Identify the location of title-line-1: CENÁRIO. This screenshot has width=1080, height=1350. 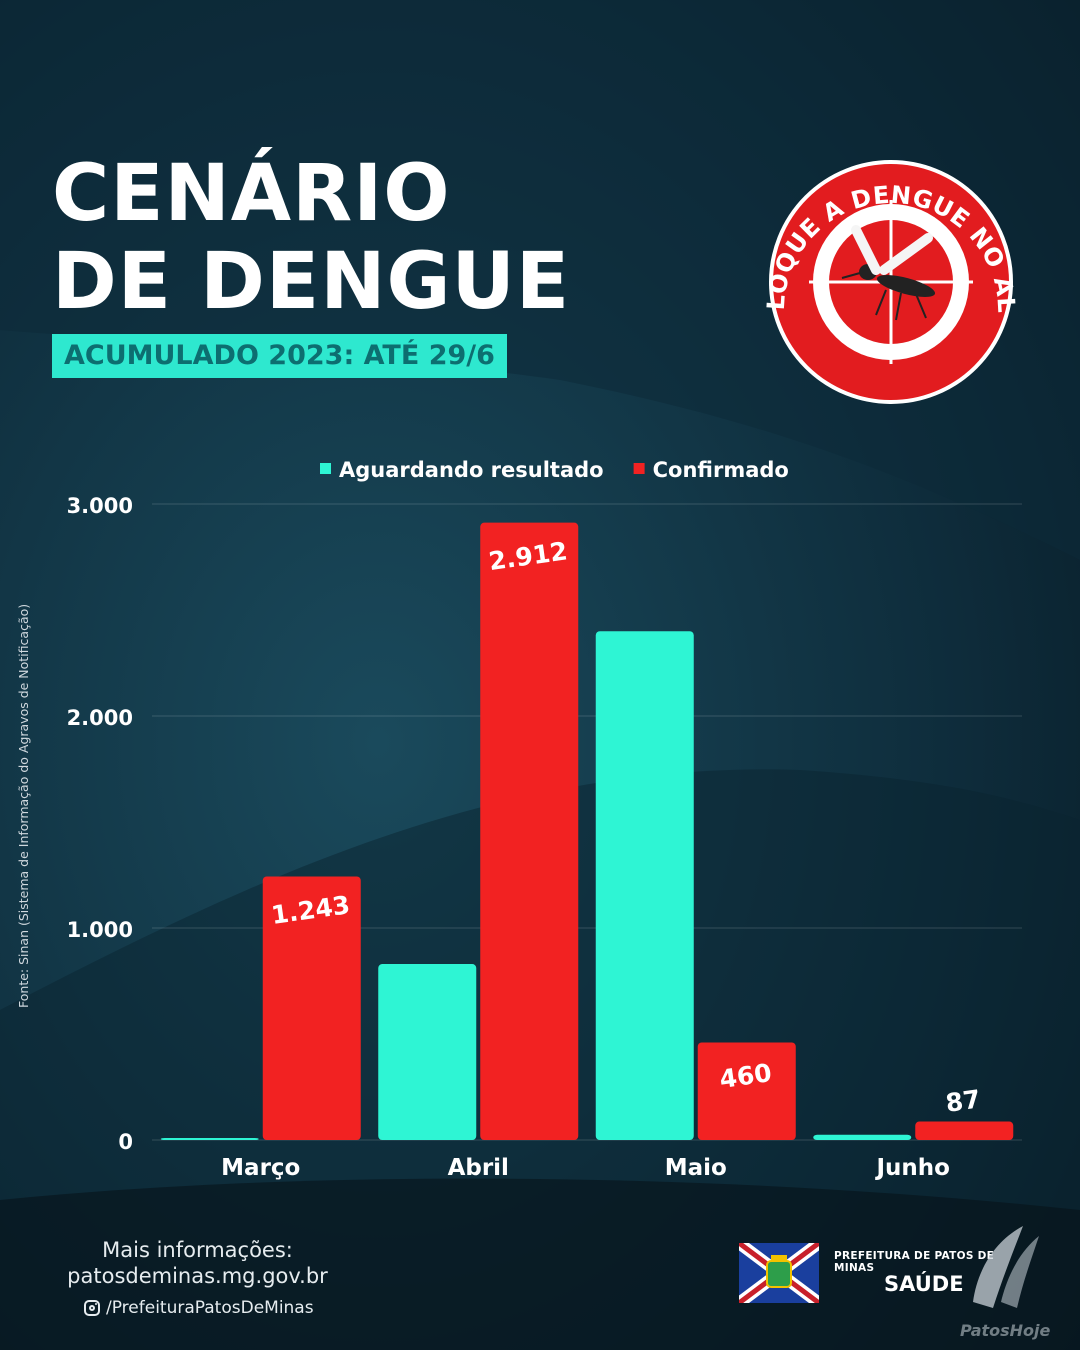
(251, 194).